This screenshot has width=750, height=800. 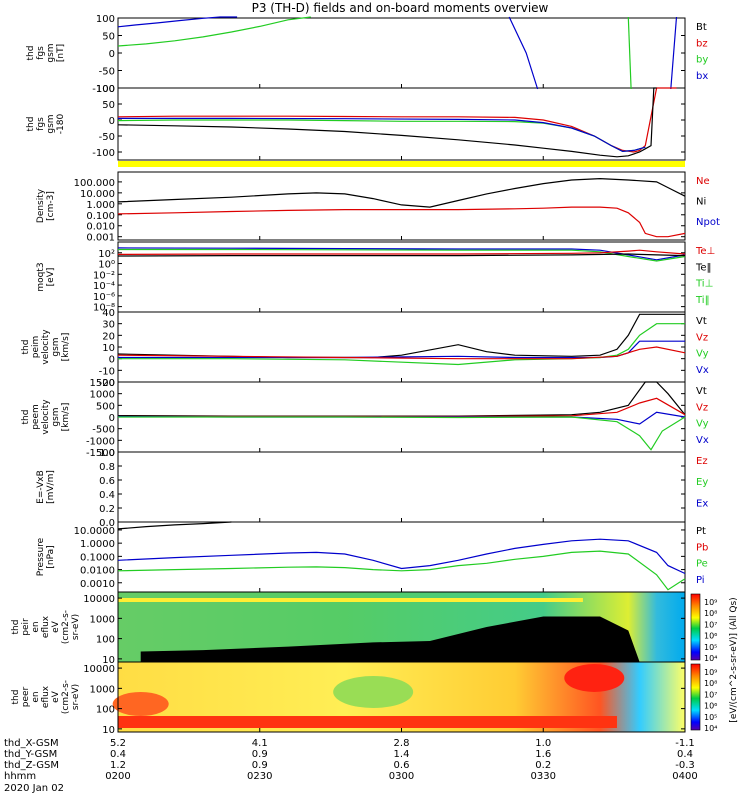 I want to click on legend-p5-0: Vt, so click(x=701, y=321).